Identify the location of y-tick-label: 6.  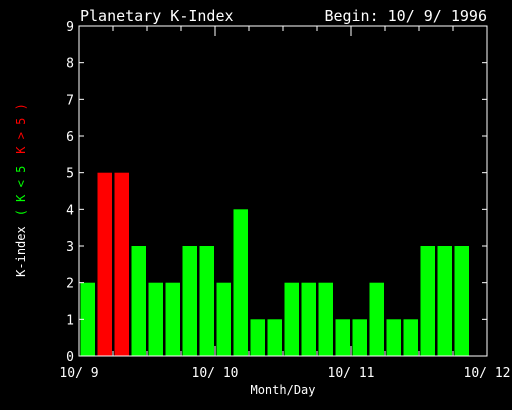
(70, 137).